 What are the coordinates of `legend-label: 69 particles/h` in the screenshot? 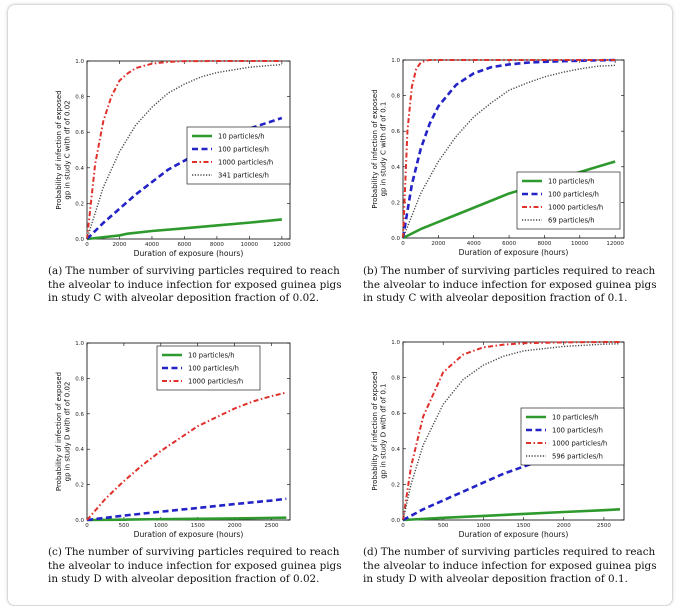 It's located at (571, 221).